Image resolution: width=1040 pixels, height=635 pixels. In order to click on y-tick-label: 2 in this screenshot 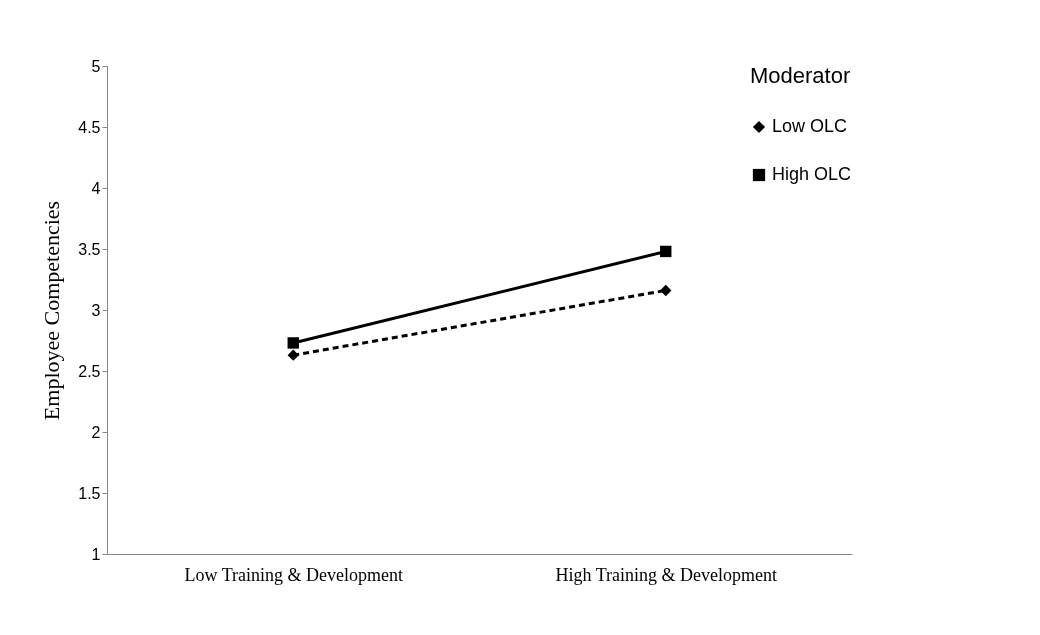, I will do `click(96, 432)`.